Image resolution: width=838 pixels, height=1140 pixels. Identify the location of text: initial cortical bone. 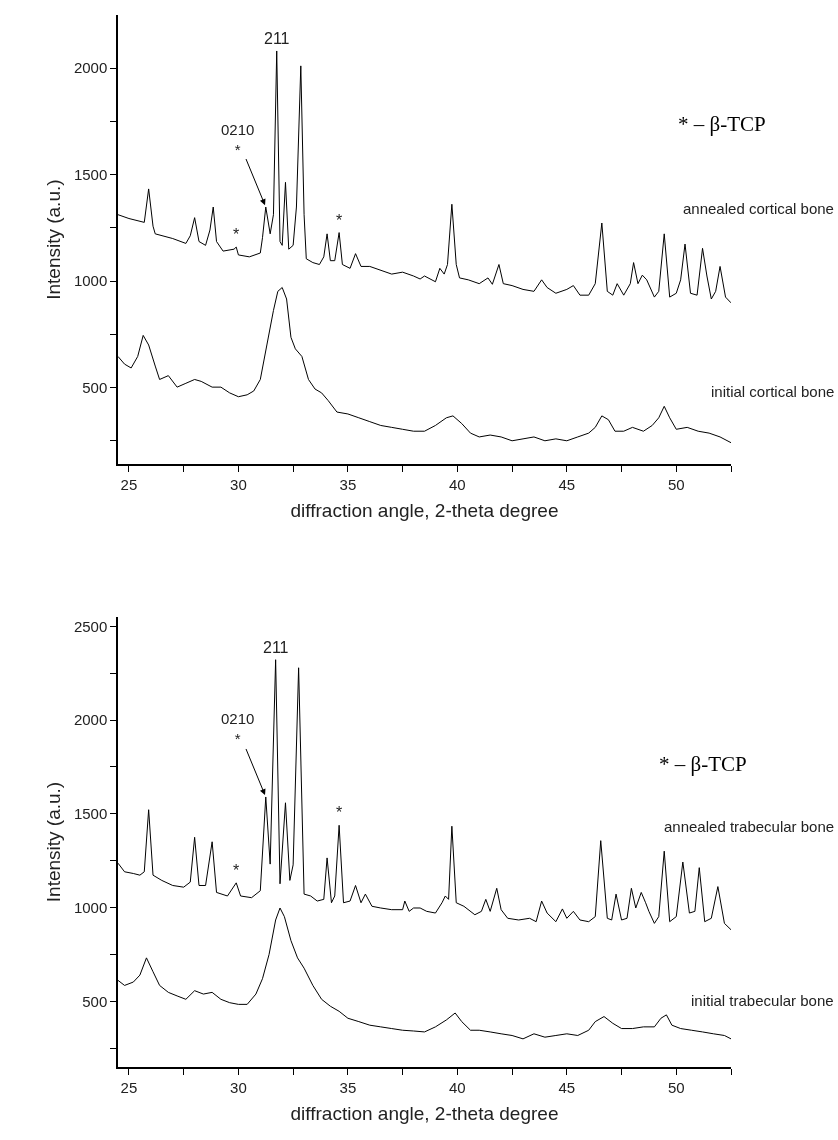
(773, 391).